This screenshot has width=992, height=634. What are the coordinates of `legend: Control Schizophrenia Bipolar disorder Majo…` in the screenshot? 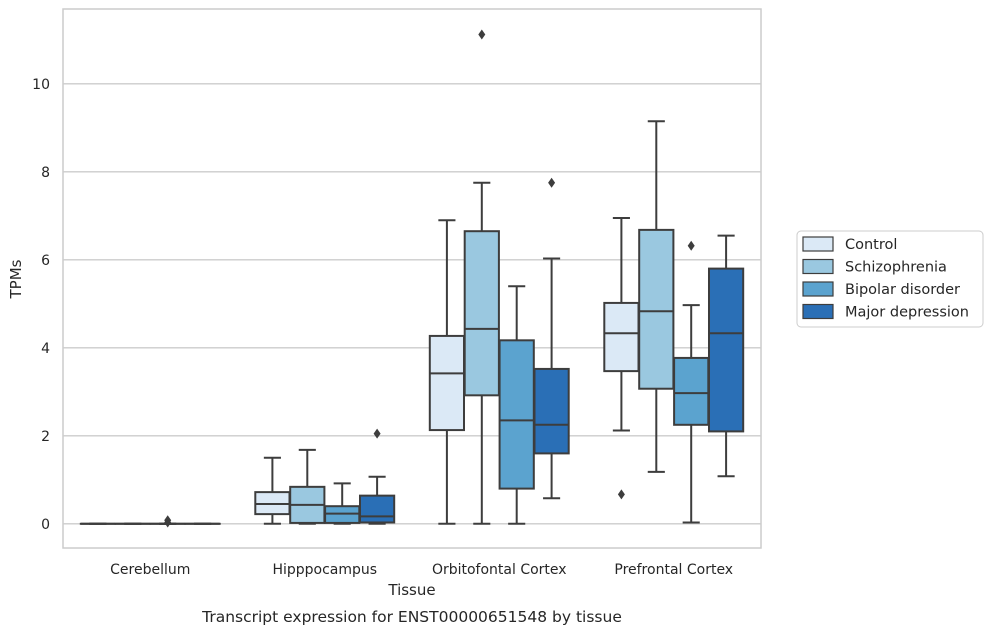 It's located at (890, 279).